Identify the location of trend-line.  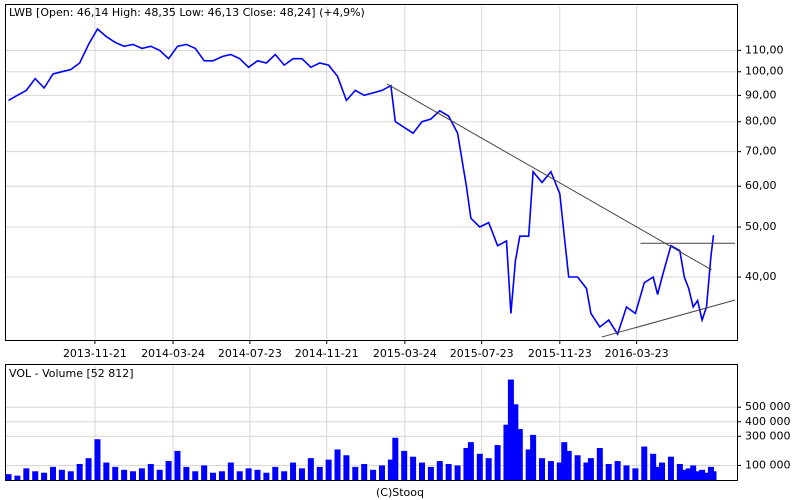
(668, 318).